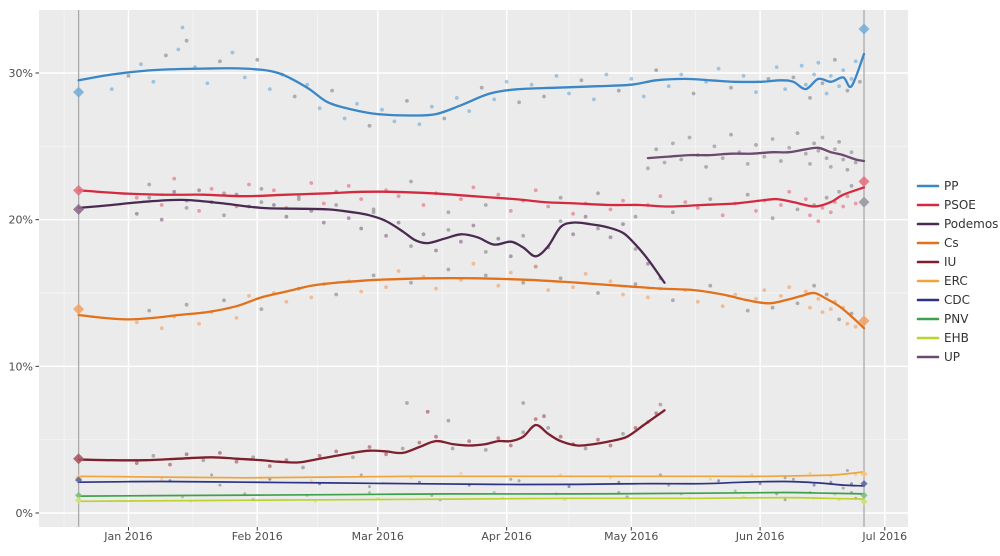  Describe the element at coordinates (21, 366) in the screenshot. I see `y-axis-label: 10%` at that location.